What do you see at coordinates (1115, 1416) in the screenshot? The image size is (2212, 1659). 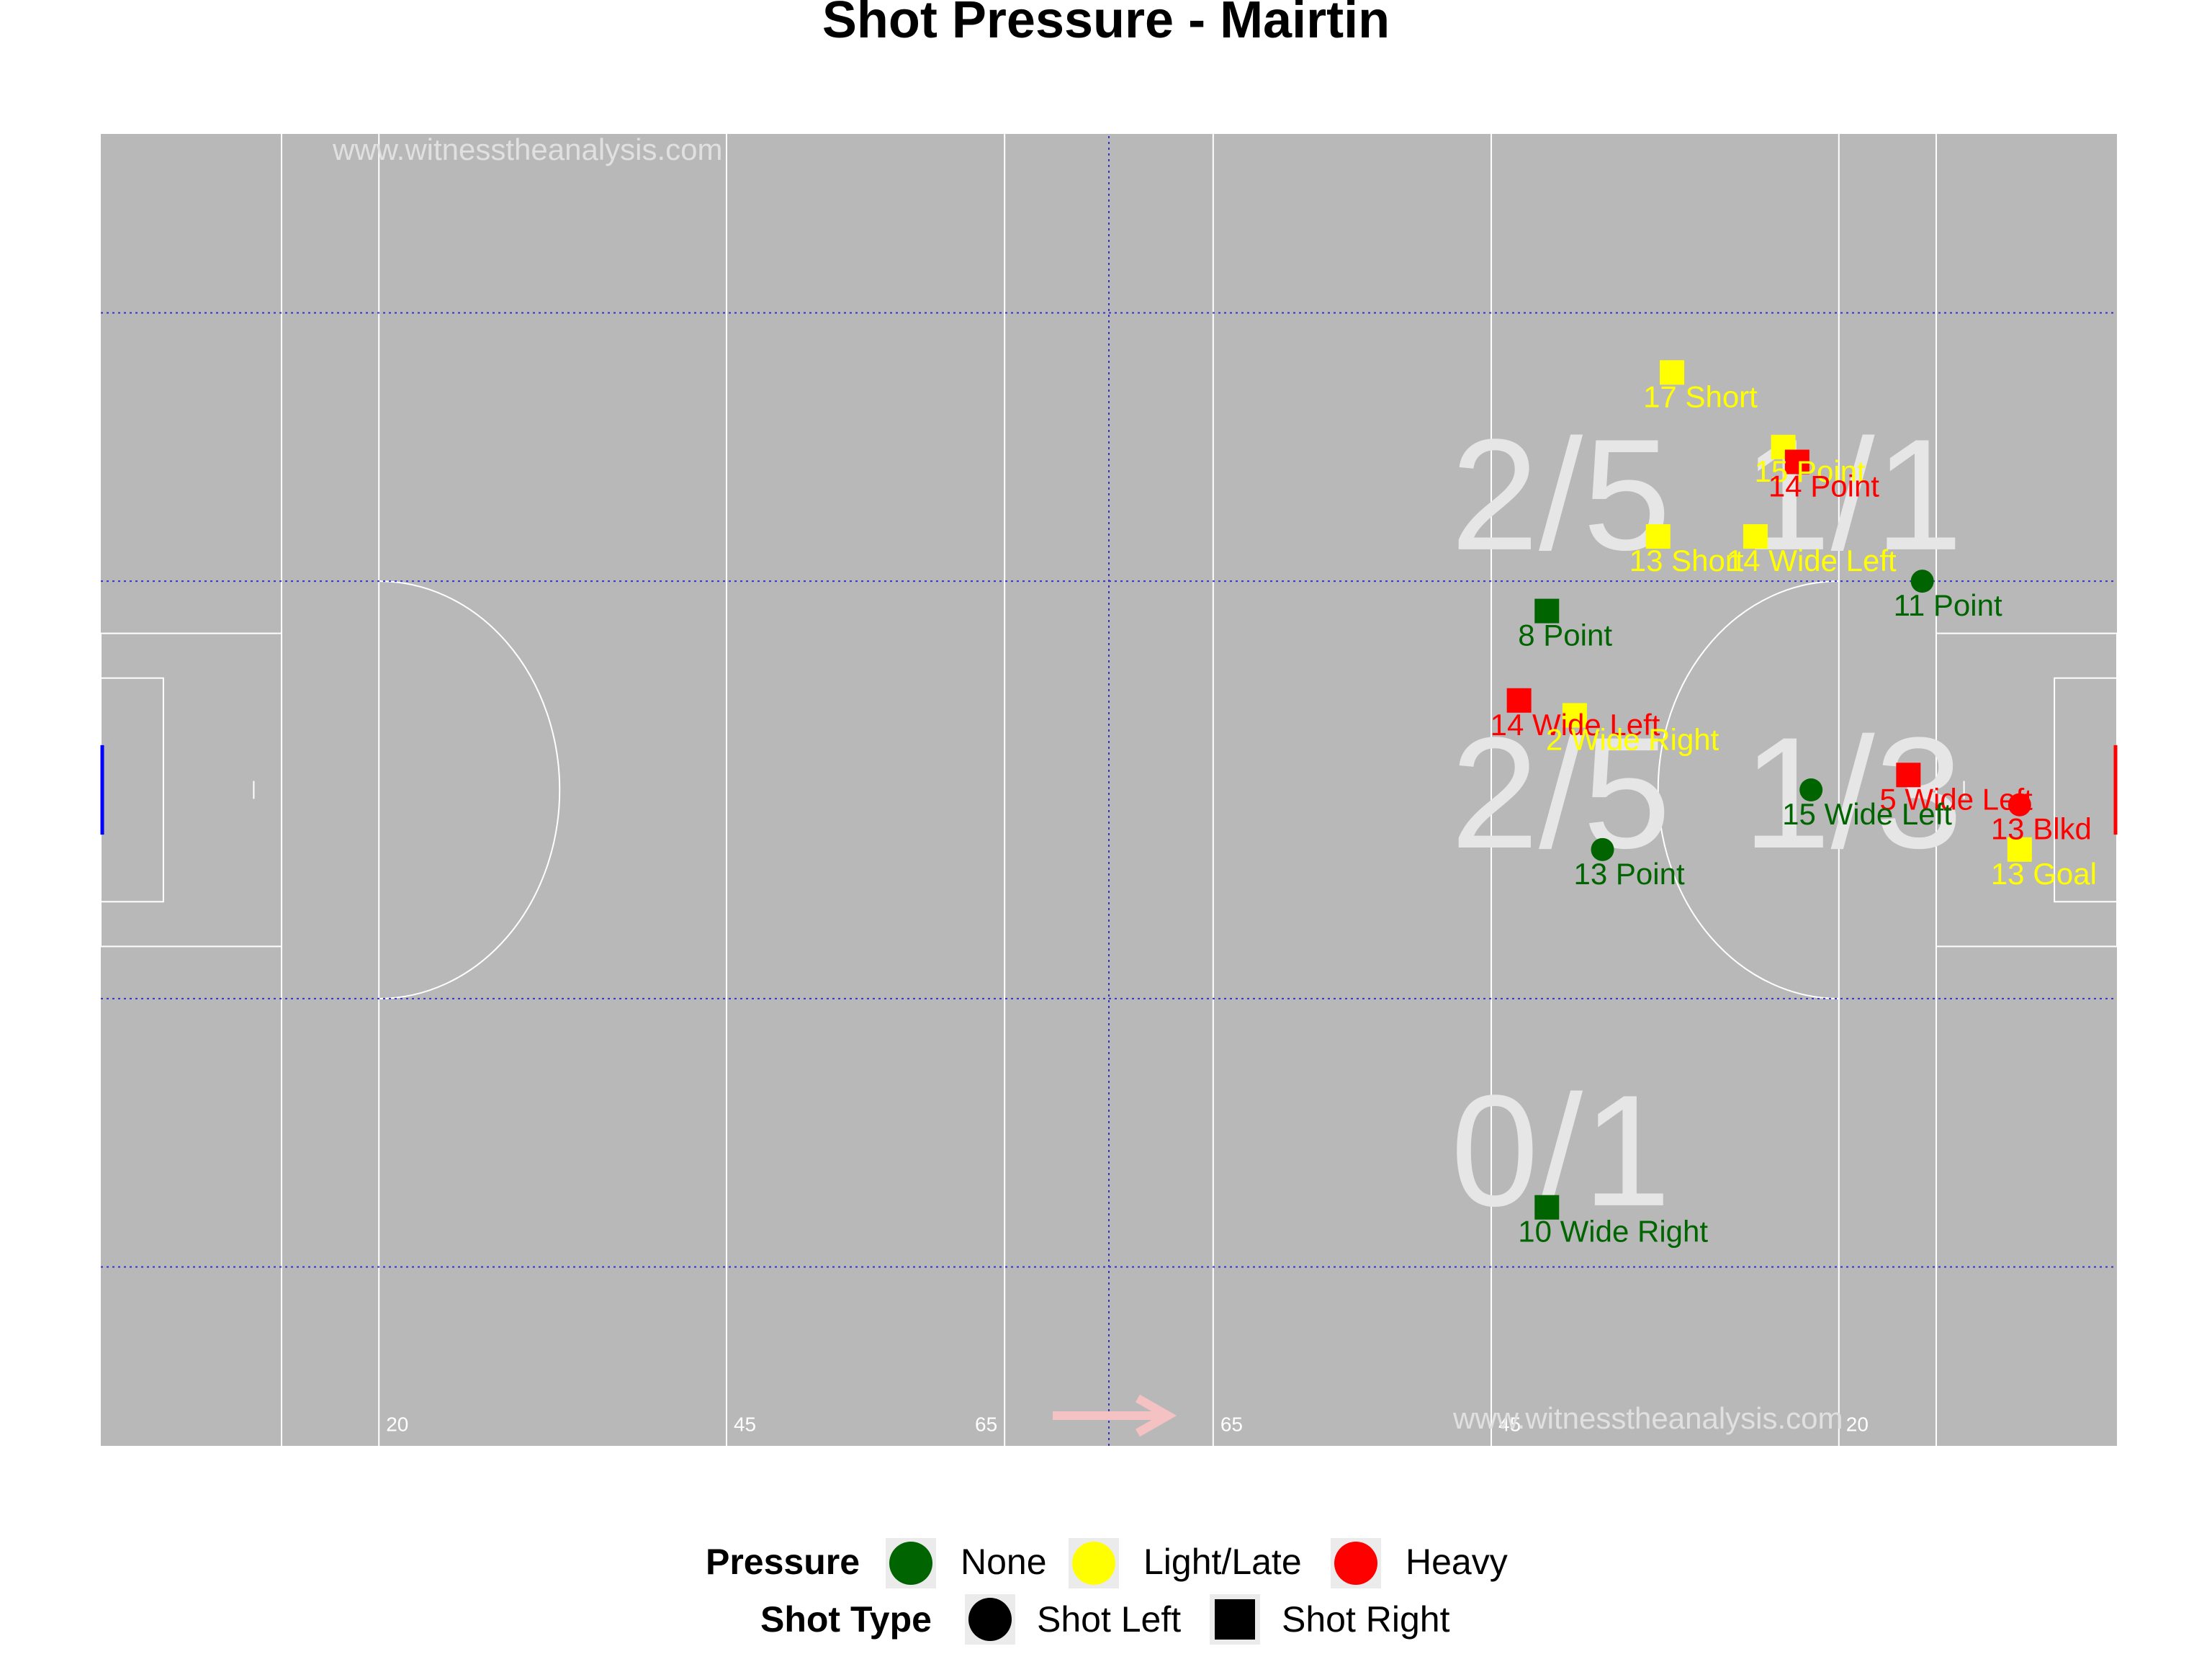 I see `direction-arrow` at bounding box center [1115, 1416].